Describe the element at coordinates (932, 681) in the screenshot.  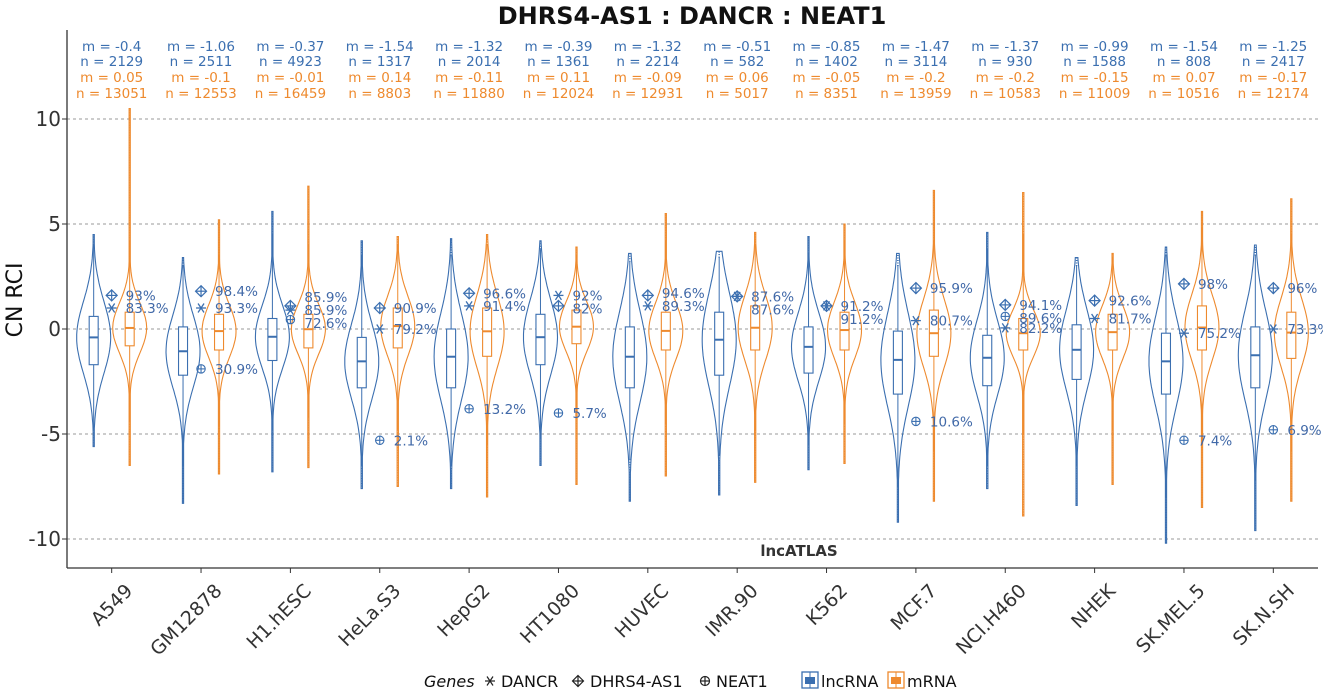
I see `legend-label-mrna: mRNA` at that location.